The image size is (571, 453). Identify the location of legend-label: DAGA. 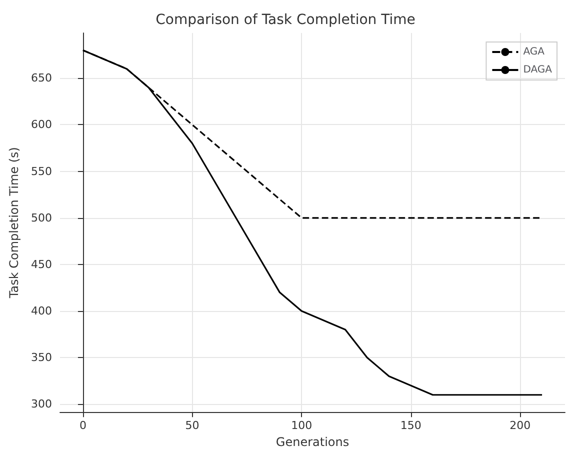
(537, 70).